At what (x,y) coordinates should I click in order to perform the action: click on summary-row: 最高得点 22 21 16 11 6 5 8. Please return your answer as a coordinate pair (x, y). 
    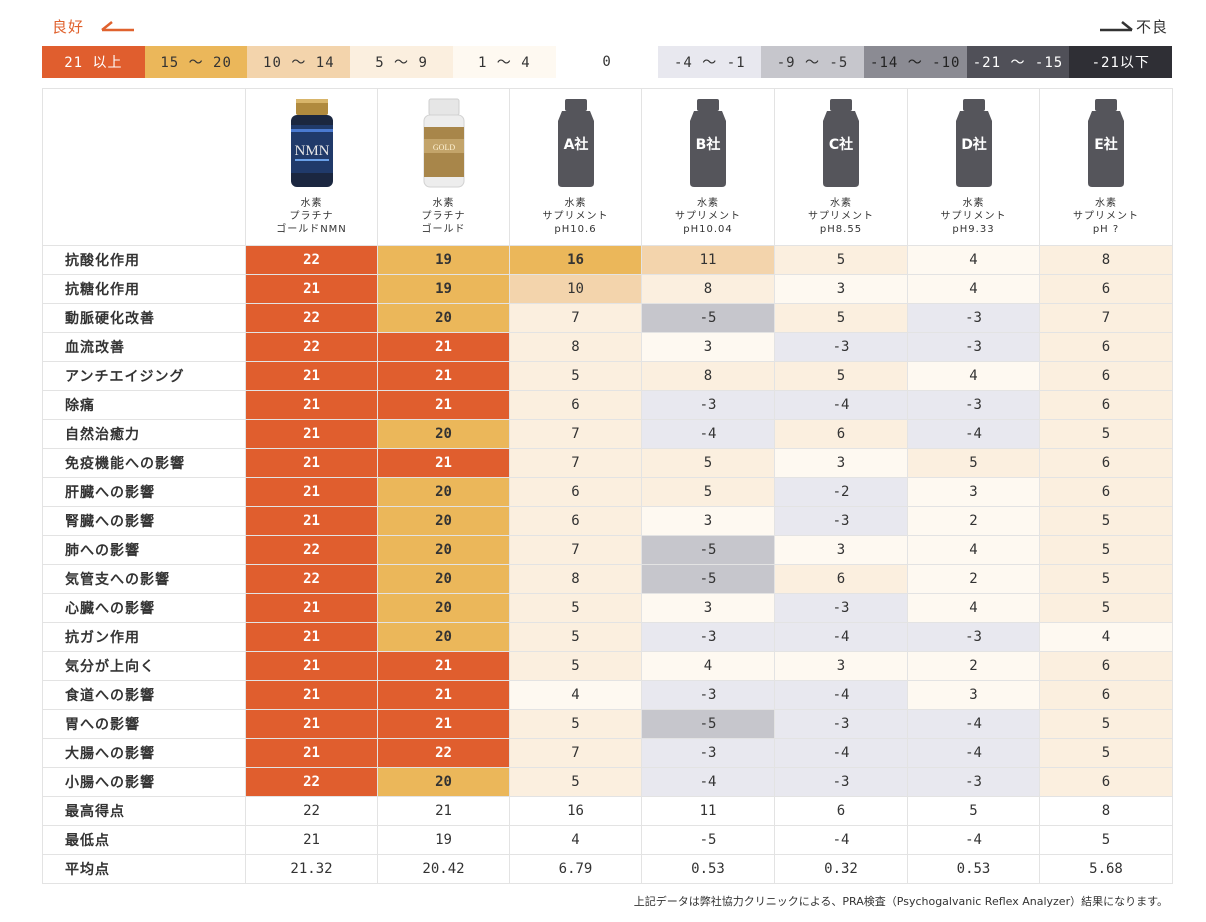
    Looking at the image, I should click on (607, 811).